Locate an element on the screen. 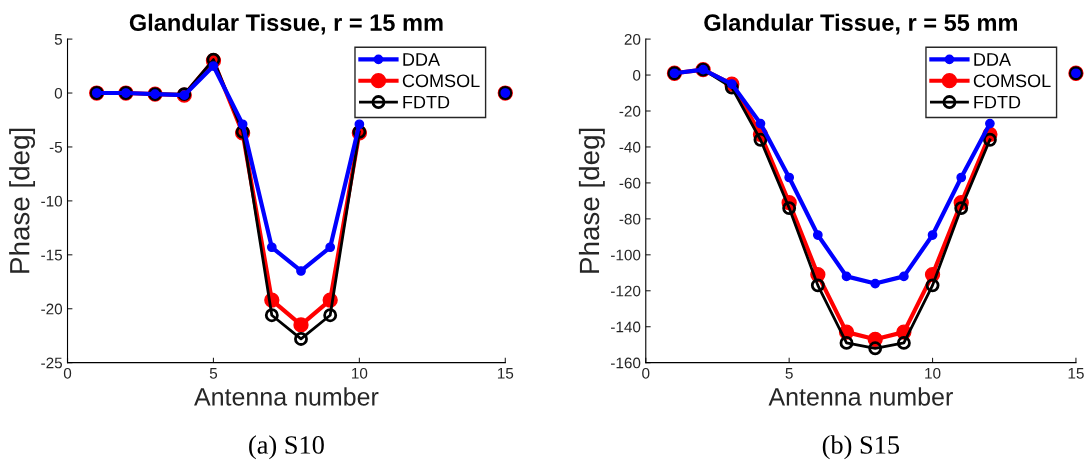 The width and height of the screenshot is (1089, 471). text: (b) S15 is located at coordinates (861, 447).